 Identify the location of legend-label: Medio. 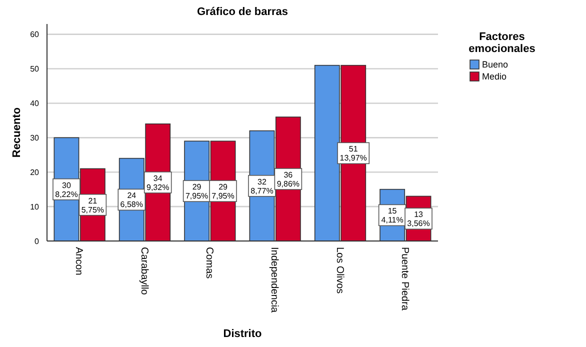
(494, 77).